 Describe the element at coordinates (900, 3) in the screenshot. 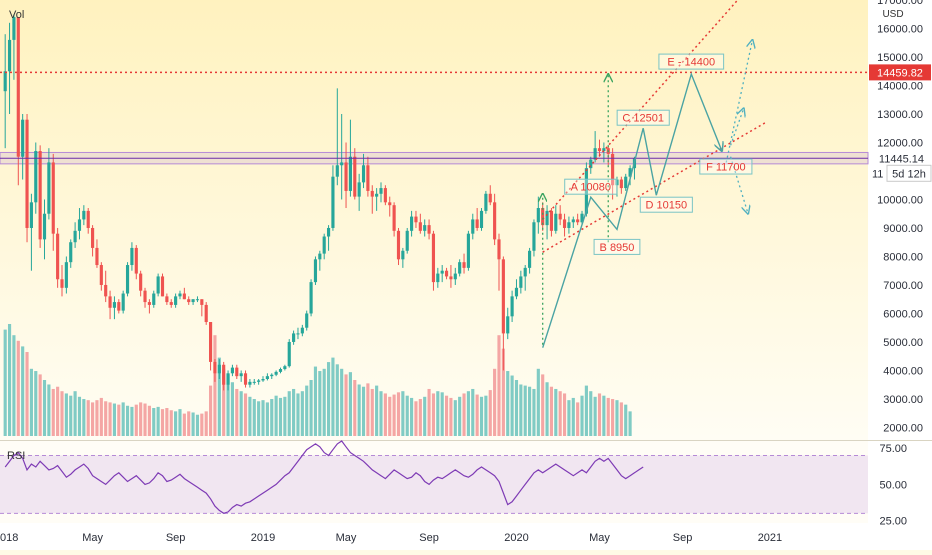

I see `price-tick-label: 17000.00` at that location.